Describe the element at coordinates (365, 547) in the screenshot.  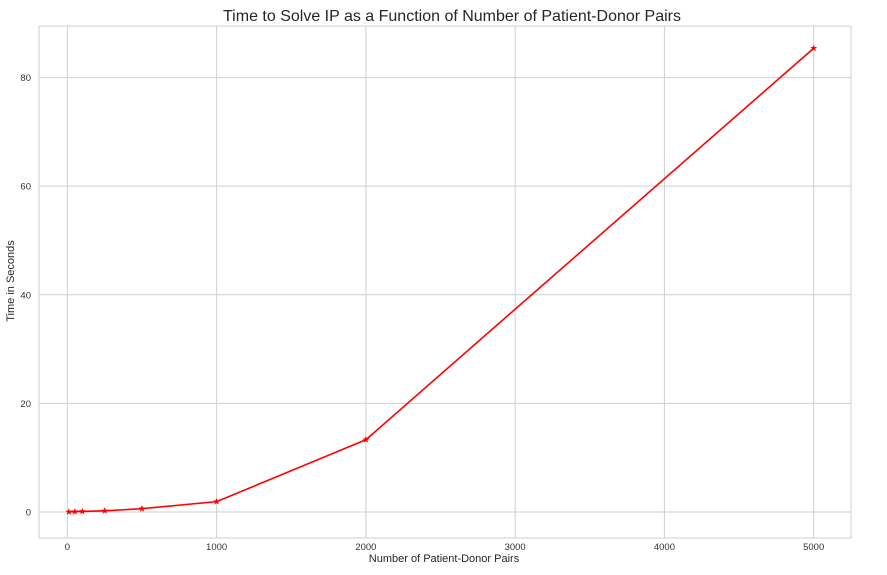
I see `x-tick-label: 2000` at that location.